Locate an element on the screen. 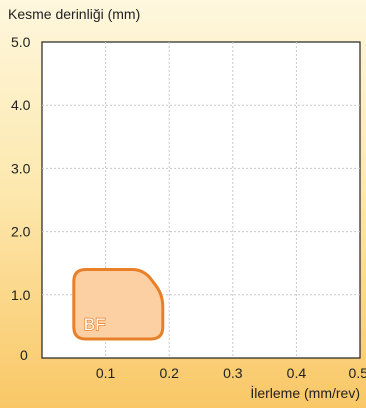 The height and width of the screenshot is (408, 366). y-tick-label: 4.0 is located at coordinates (21, 105).